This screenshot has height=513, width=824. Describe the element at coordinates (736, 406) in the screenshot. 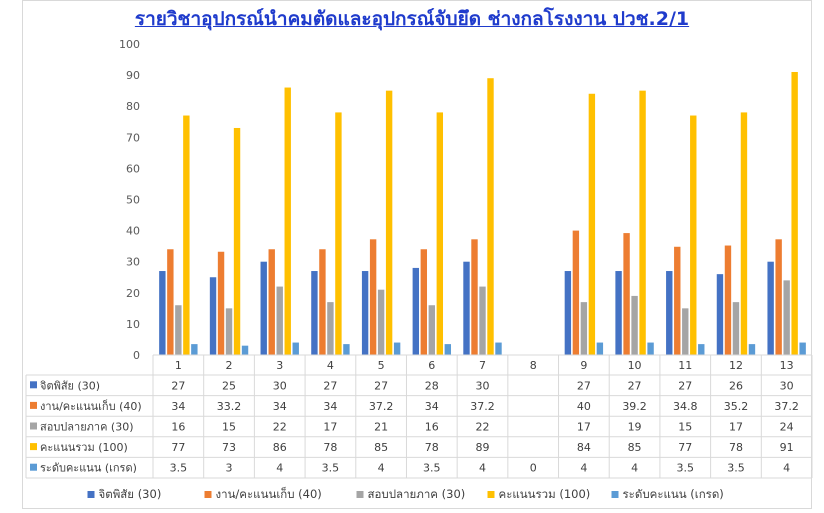

I see `data-label: 35.2` at that location.